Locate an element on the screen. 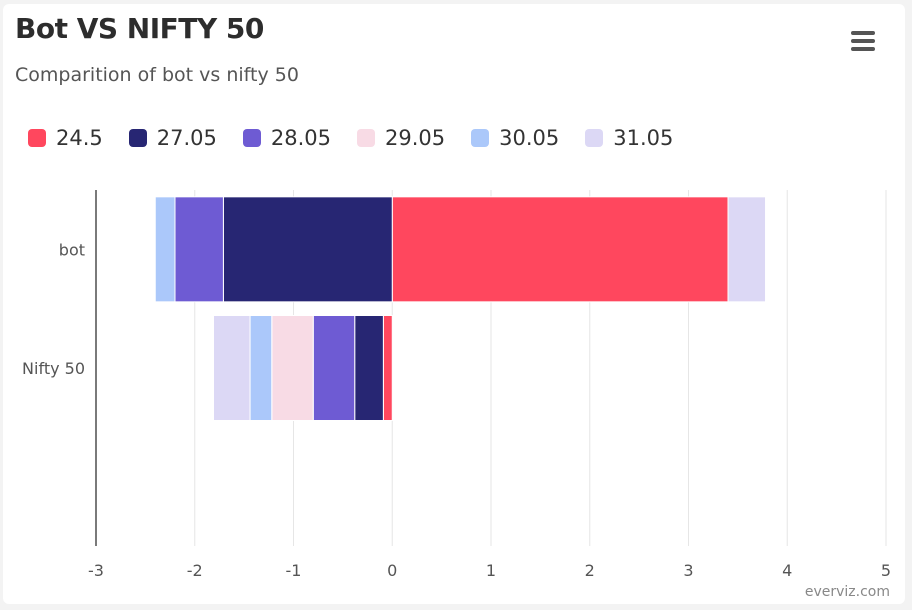 The image size is (912, 610). legend-item: 30.05 is located at coordinates (515, 138).